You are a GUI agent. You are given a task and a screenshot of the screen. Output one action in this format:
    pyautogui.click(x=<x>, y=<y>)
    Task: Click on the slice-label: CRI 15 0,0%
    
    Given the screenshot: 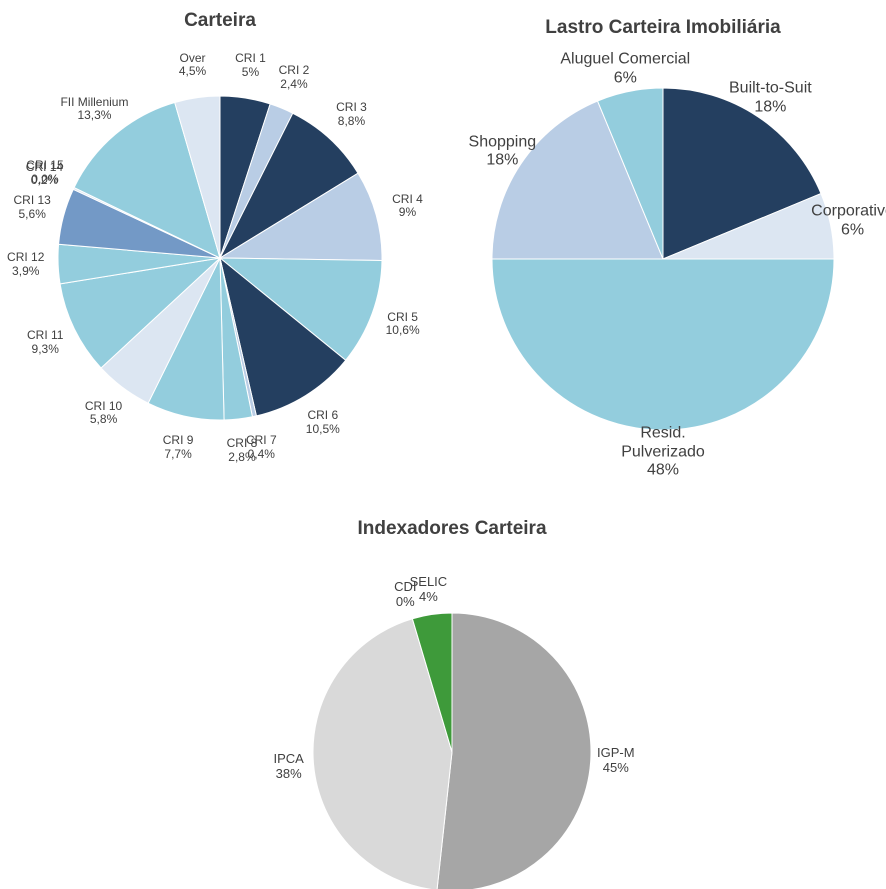 What is the action you would take?
    pyautogui.click(x=45, y=173)
    